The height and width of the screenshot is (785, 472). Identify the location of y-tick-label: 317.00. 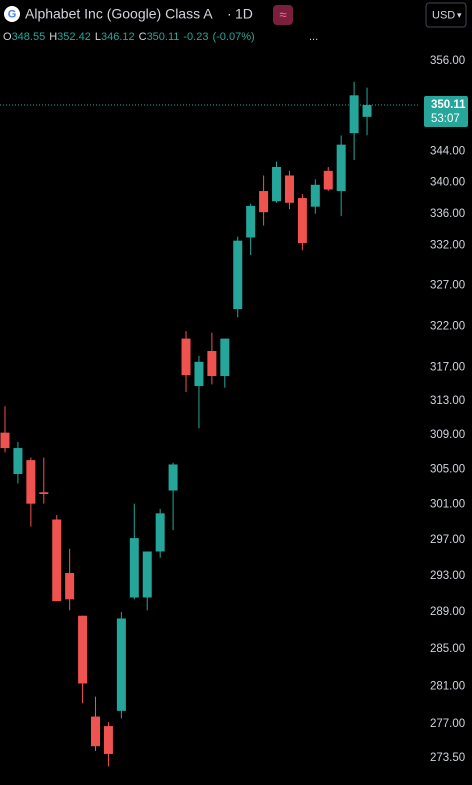
(447, 368).